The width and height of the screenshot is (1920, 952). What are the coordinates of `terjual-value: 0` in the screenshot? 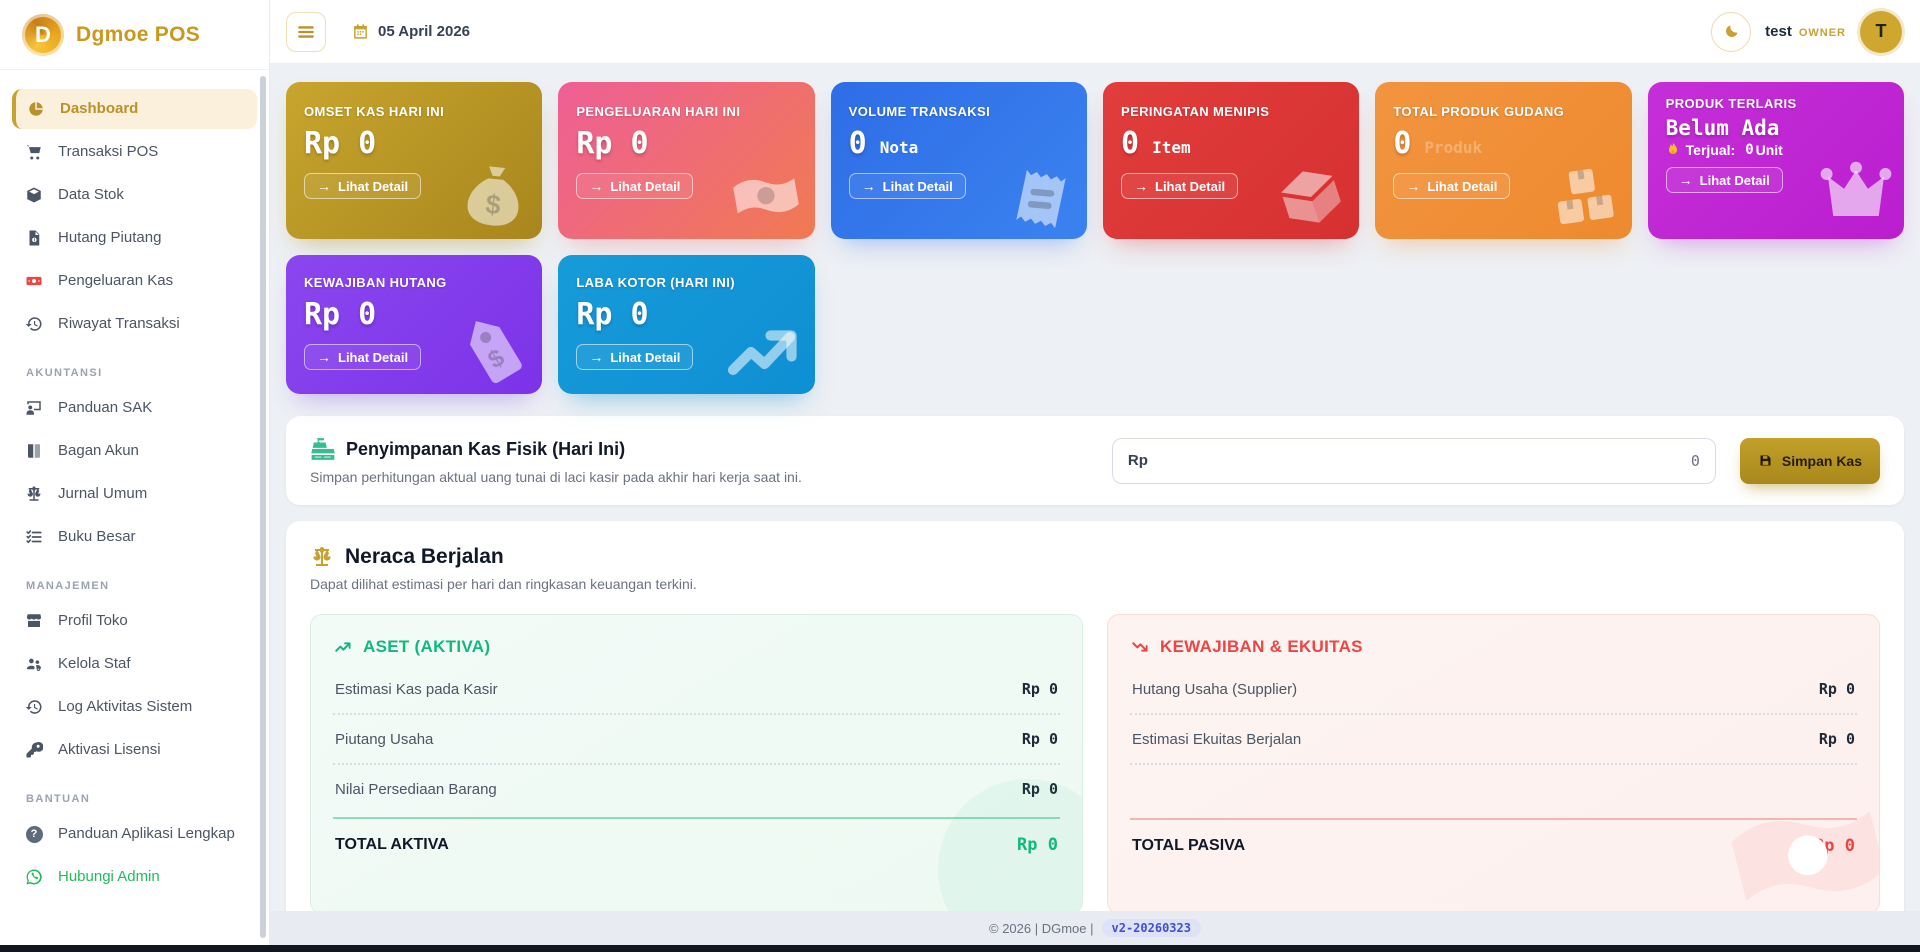 It's located at (1749, 150).